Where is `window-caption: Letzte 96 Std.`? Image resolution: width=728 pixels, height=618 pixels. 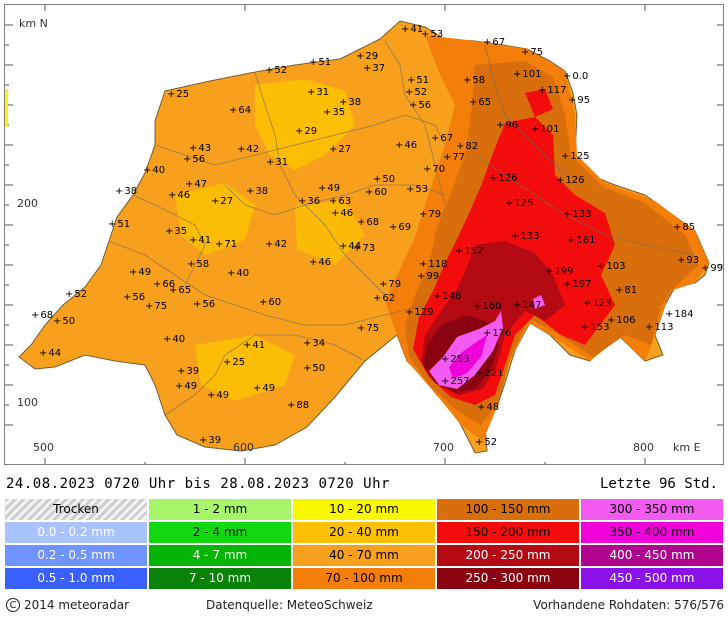 window-caption: Letzte 96 Std. is located at coordinates (658, 484).